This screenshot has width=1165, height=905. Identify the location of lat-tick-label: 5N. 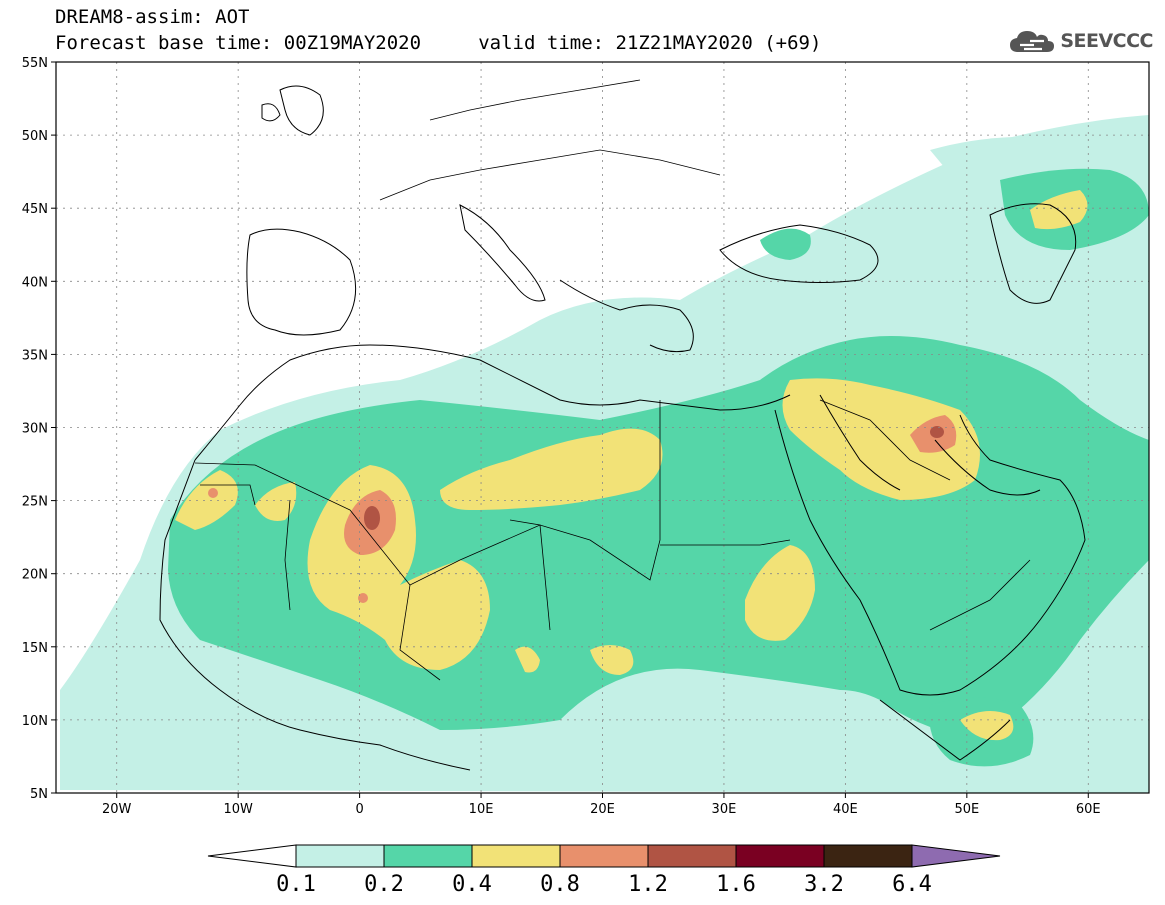
(39, 794).